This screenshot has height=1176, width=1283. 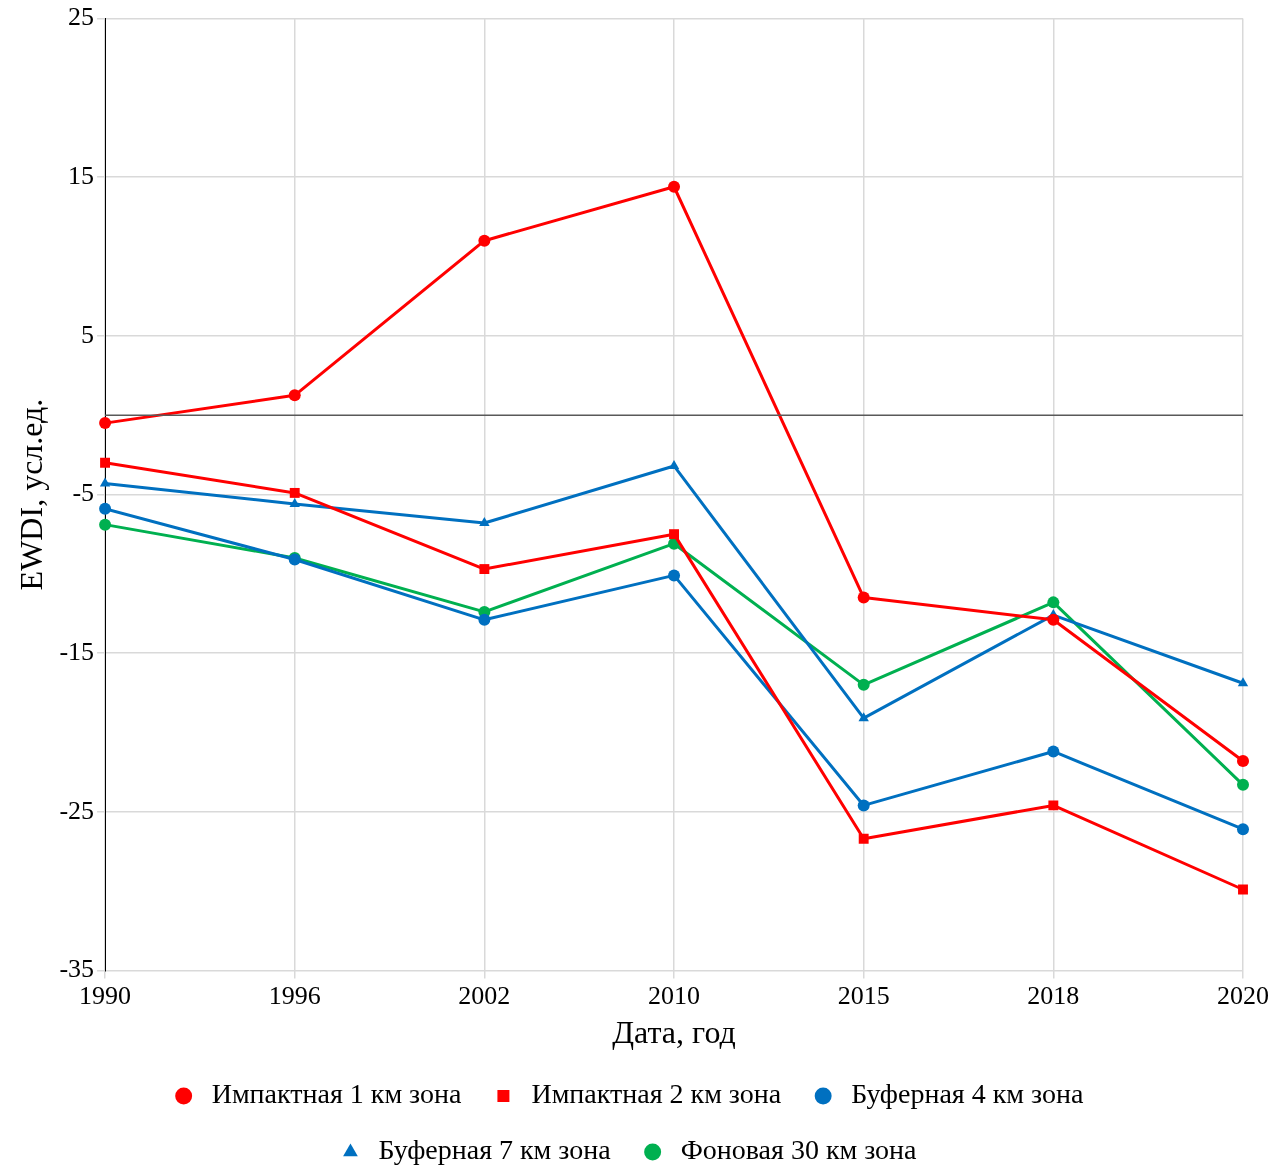 I want to click on y-tick-label: 25, so click(x=81, y=17).